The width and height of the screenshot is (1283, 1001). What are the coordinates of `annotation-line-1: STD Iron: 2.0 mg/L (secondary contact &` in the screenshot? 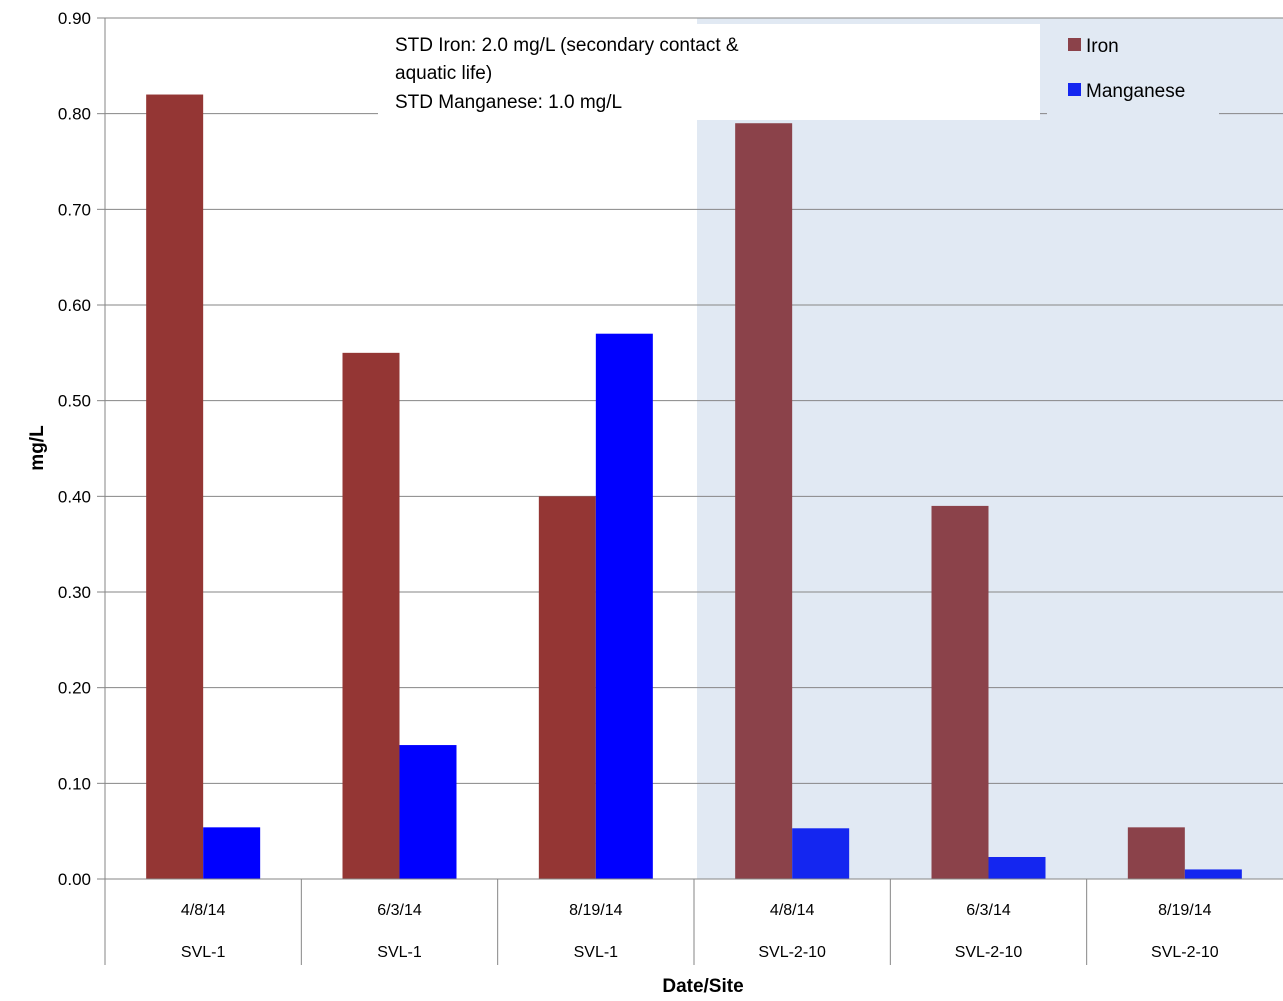 It's located at (567, 45).